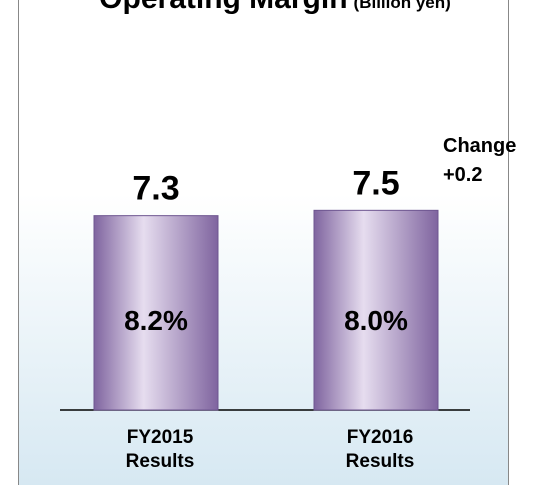 This screenshot has height=485, width=558. What do you see at coordinates (223, 7) in the screenshot?
I see `title: Operating Margin` at bounding box center [223, 7].